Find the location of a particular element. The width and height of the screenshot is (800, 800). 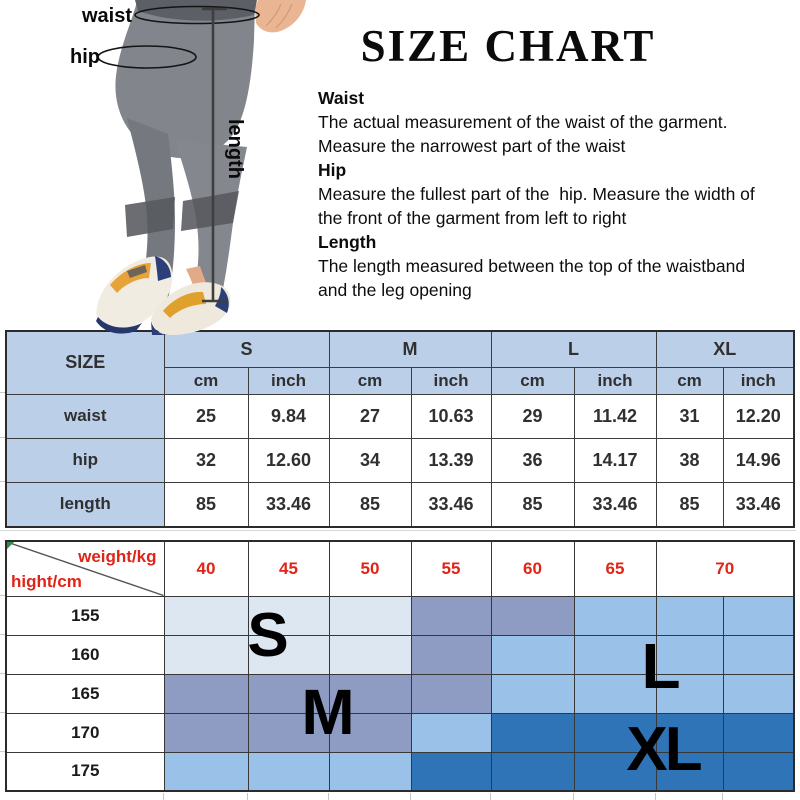

height-header: 170 is located at coordinates (85, 732).